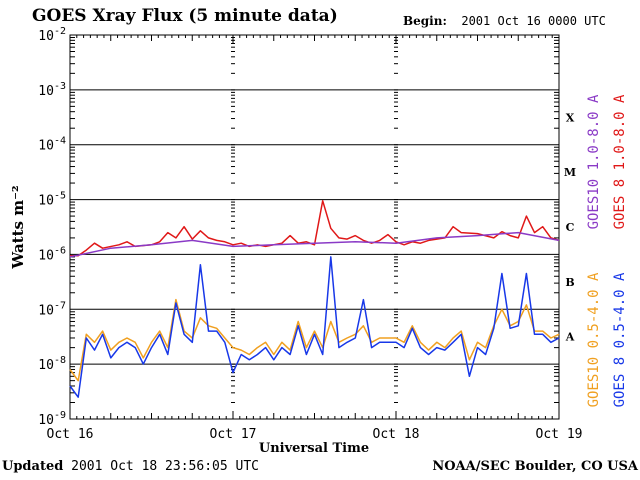 Image resolution: width=640 pixels, height=480 pixels. Describe the element at coordinates (620, 339) in the screenshot. I see `legend-label: GOES 8 0.5-4.0 A` at that location.